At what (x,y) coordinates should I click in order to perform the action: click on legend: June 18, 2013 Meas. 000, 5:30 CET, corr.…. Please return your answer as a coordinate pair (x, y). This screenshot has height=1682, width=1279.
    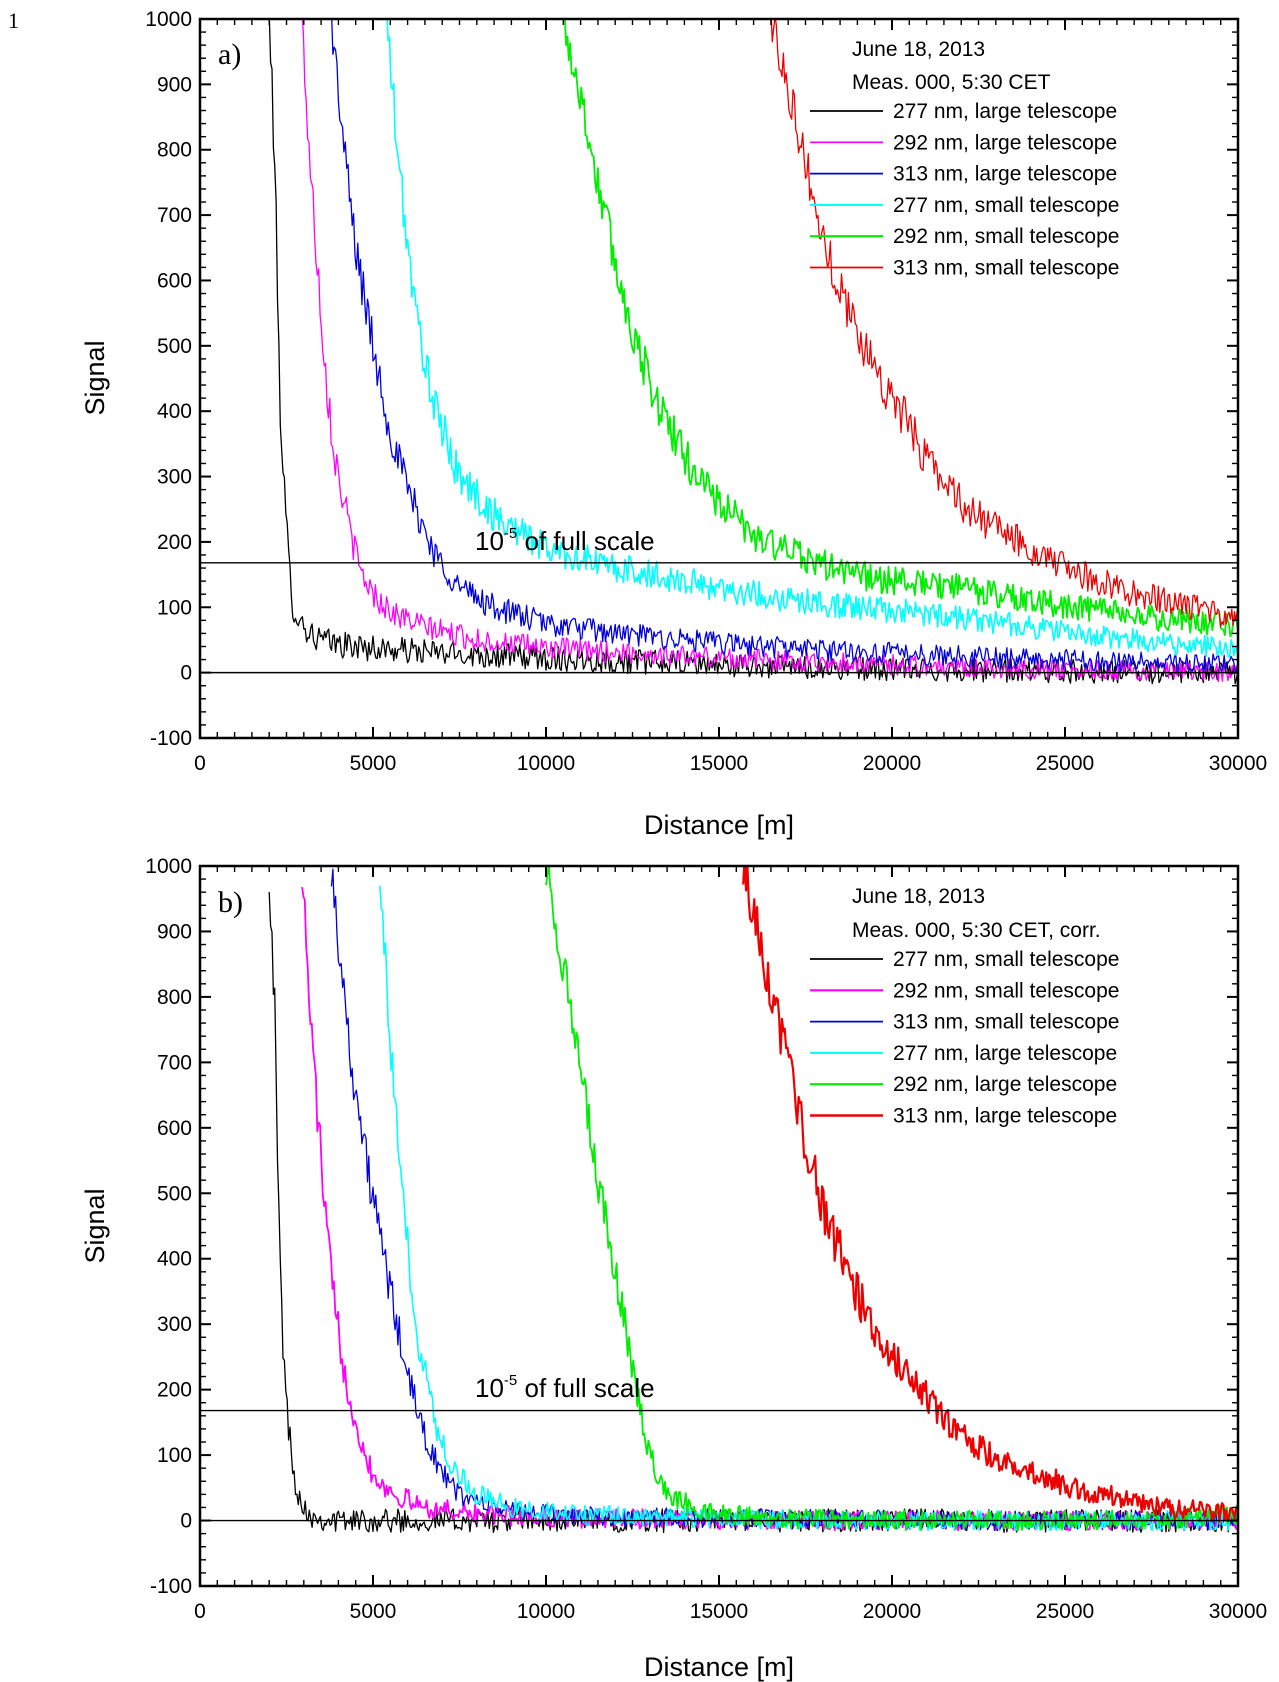
    Looking at the image, I should click on (964, 1006).